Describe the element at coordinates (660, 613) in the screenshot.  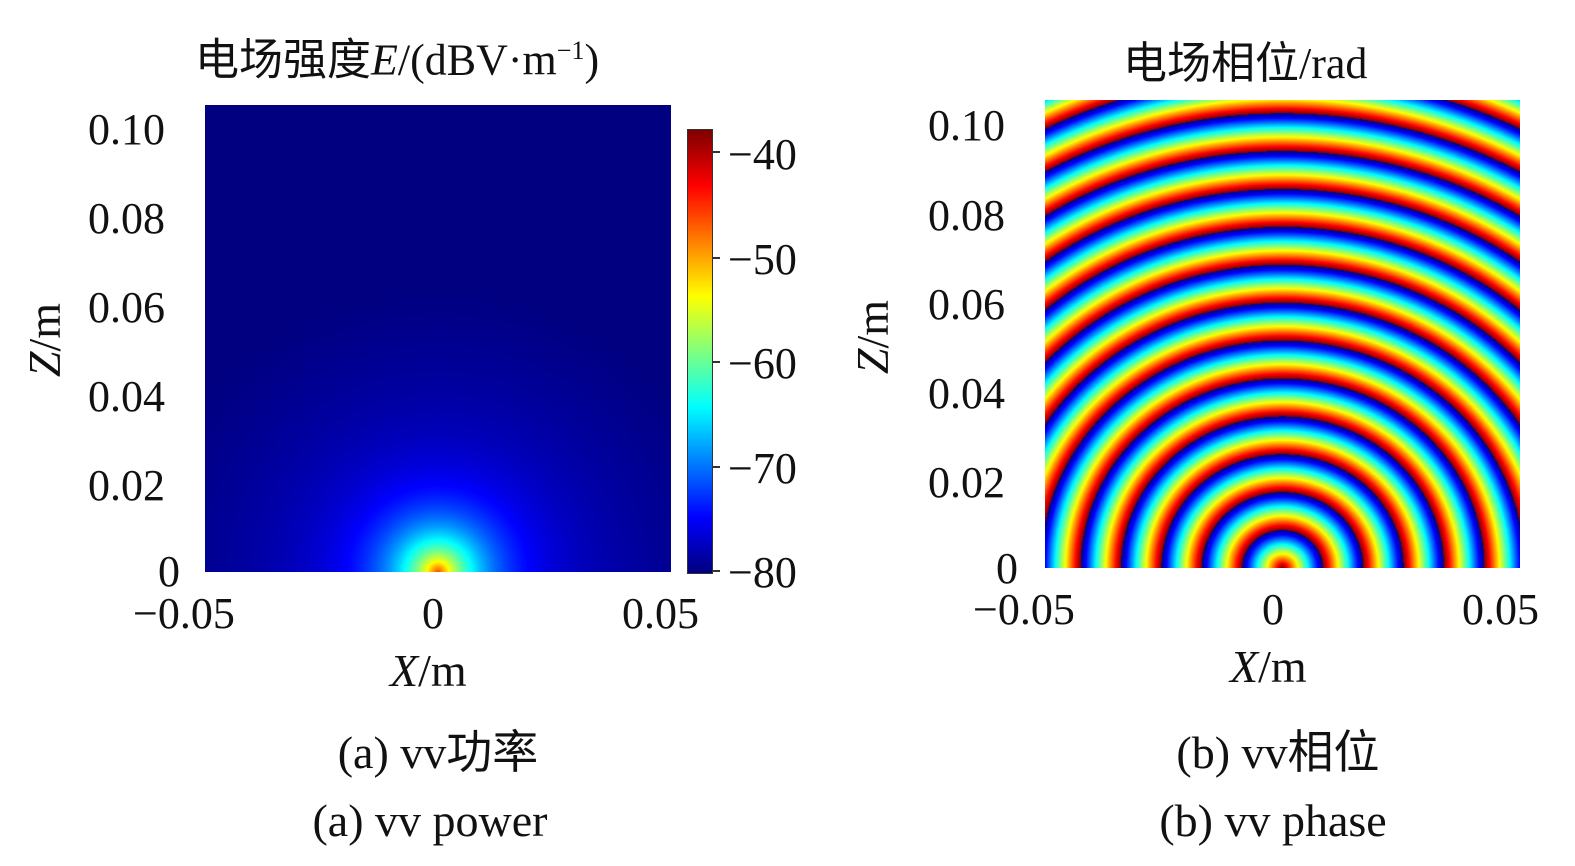
I see `panel-a-xtick: 0.05` at that location.